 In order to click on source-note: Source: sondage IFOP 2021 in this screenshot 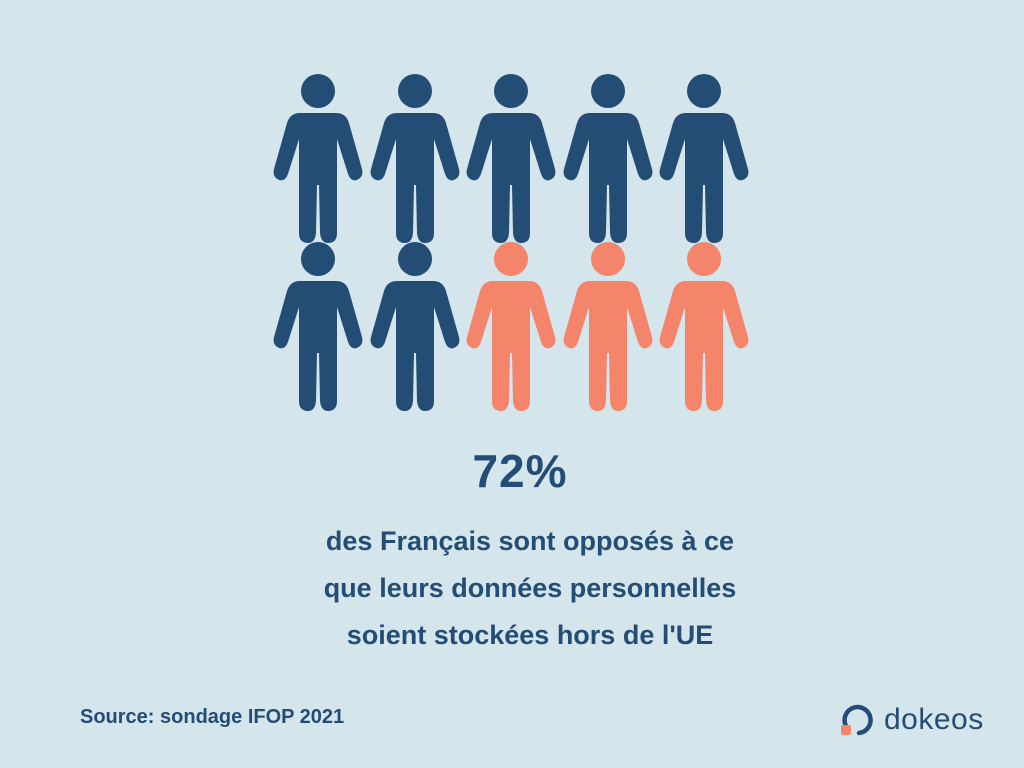, I will do `click(212, 717)`.